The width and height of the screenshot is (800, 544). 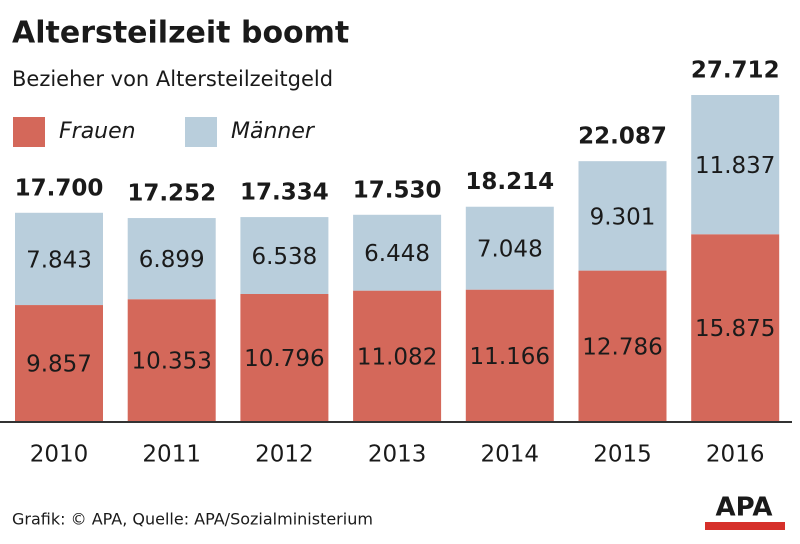 I want to click on value-label: 11.166, so click(x=510, y=357).